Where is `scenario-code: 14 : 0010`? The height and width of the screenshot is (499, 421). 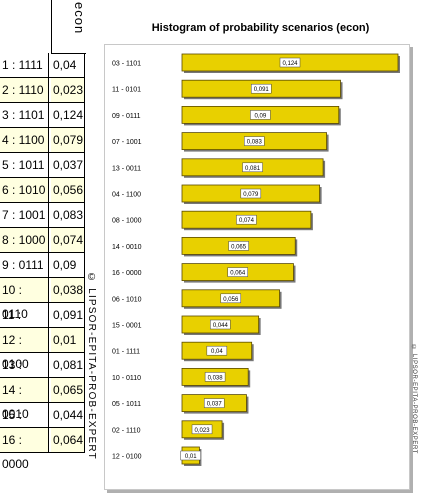
scenario-code: 14 : 0010 is located at coordinates (24, 399).